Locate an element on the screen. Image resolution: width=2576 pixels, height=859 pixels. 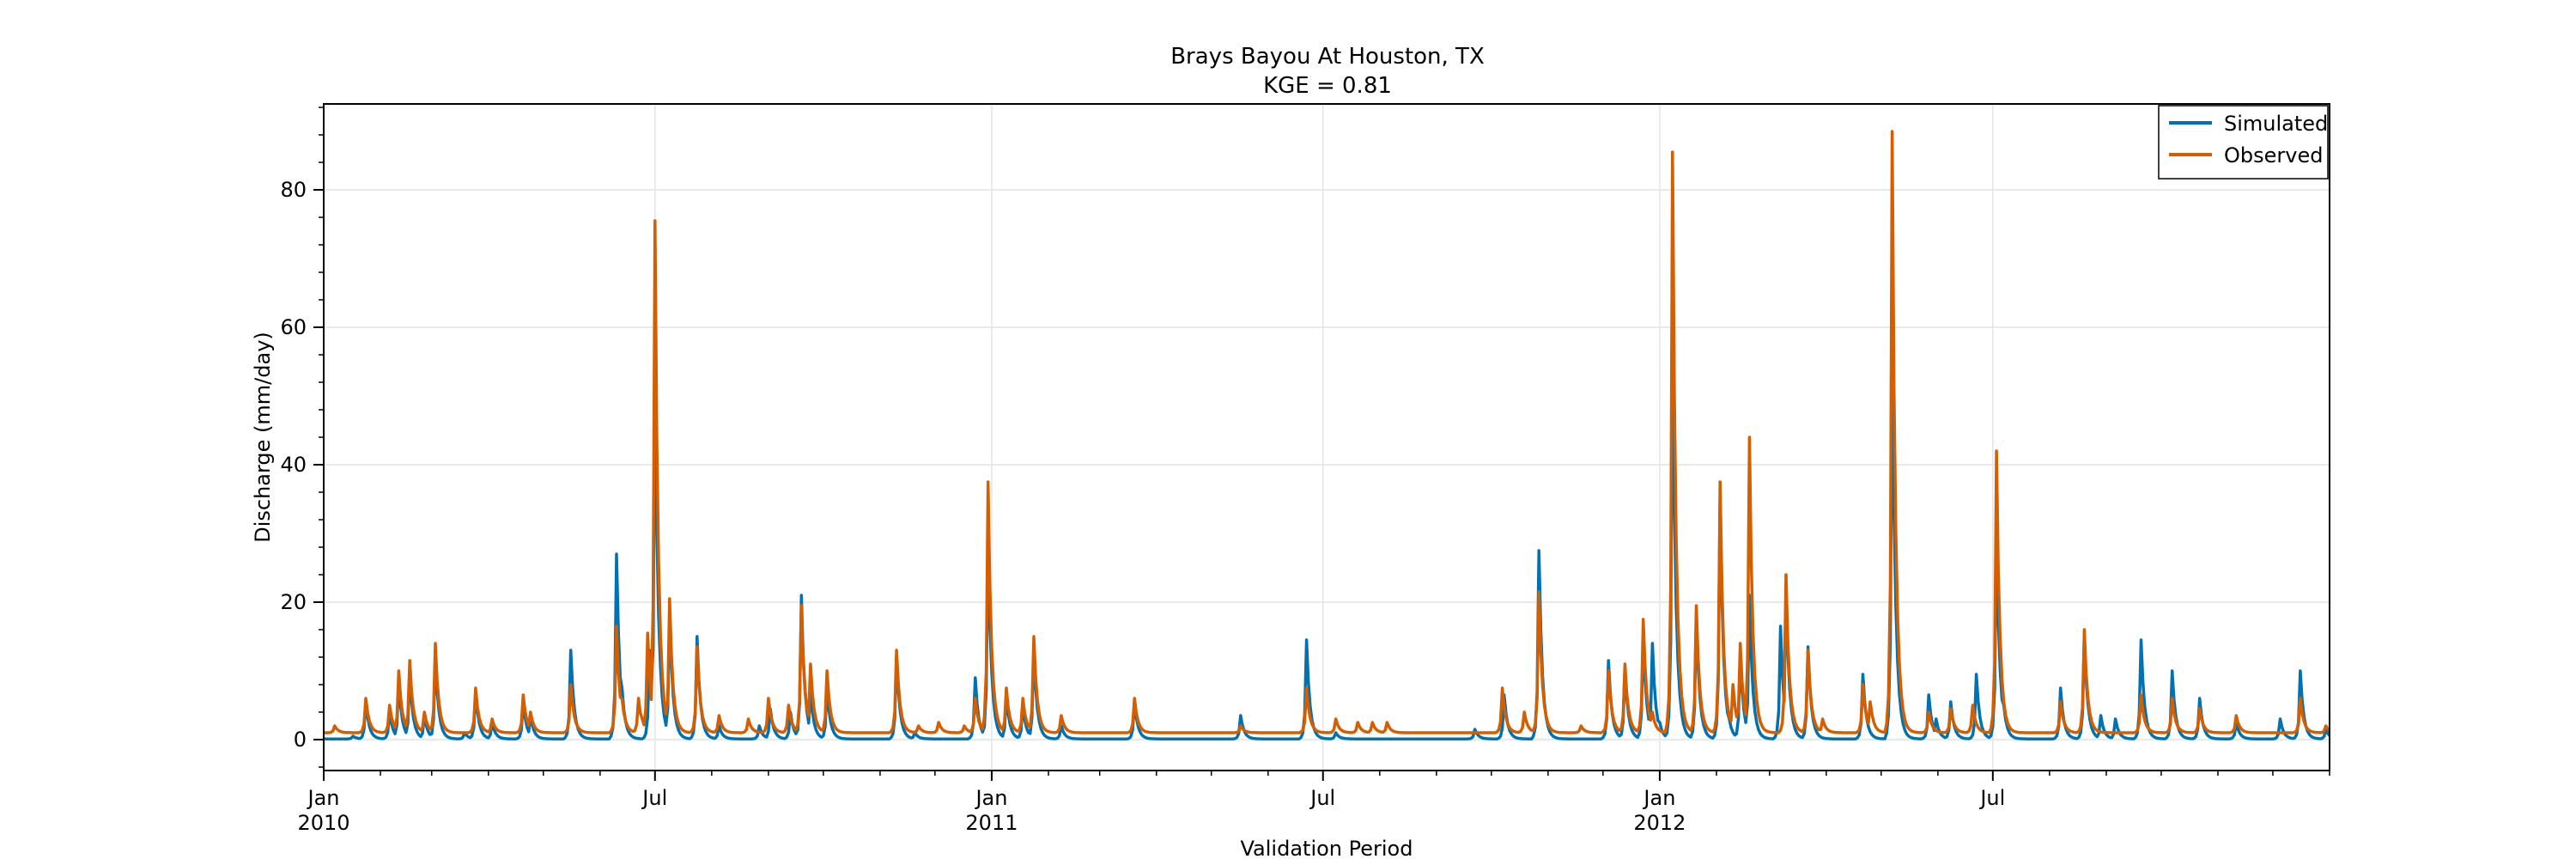
legend-box is located at coordinates (2244, 142).